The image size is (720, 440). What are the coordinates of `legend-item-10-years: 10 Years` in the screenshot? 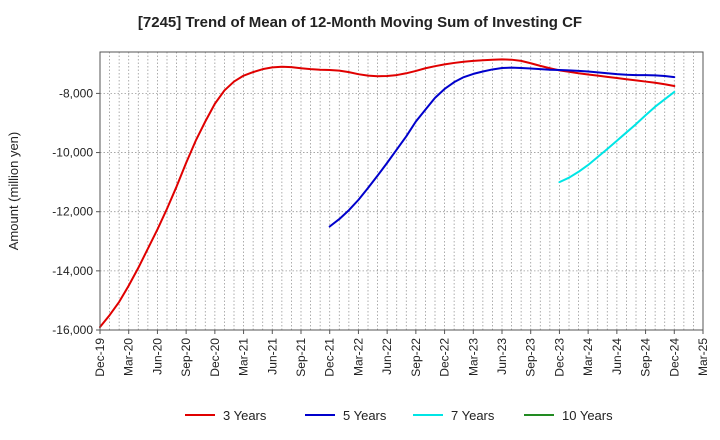 It's located at (568, 415).